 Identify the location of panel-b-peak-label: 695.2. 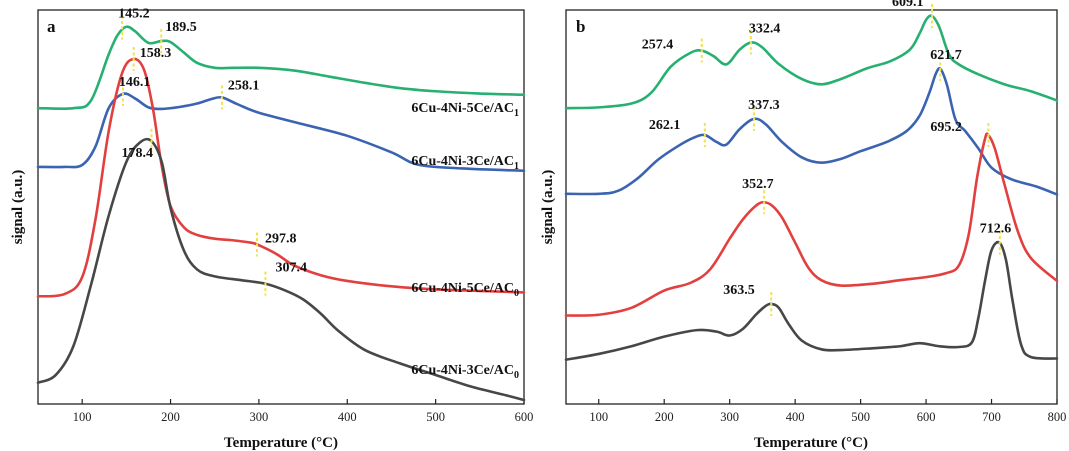
(946, 127).